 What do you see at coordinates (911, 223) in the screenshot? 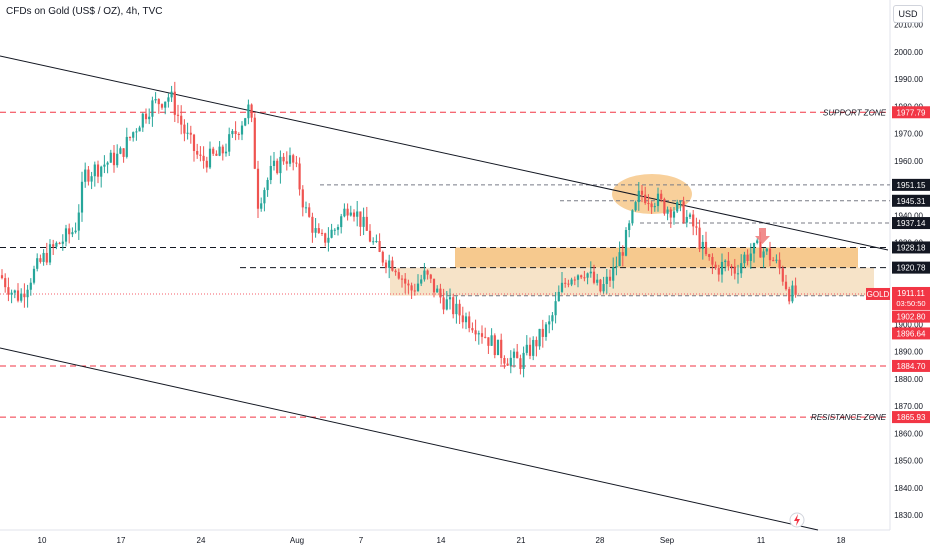
I see `price-tag-text: 1937.14` at bounding box center [911, 223].